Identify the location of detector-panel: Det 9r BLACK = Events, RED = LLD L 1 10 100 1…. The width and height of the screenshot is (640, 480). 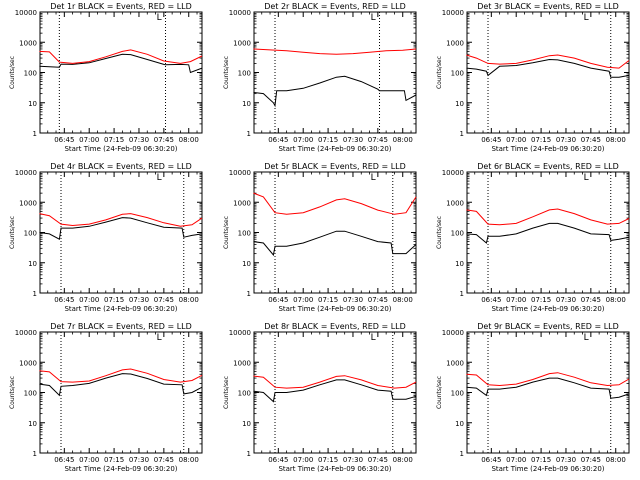
(533, 397).